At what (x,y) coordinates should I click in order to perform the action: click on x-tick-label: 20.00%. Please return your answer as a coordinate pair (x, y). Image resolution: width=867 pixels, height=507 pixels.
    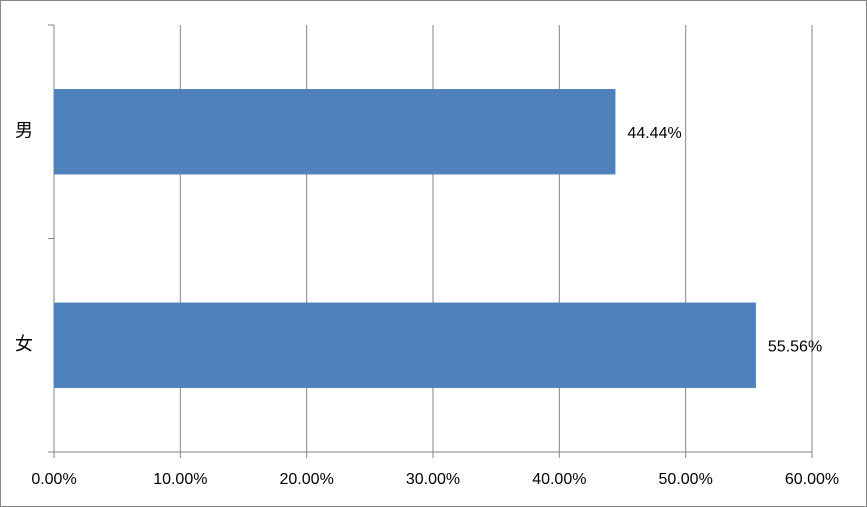
    Looking at the image, I should click on (307, 479).